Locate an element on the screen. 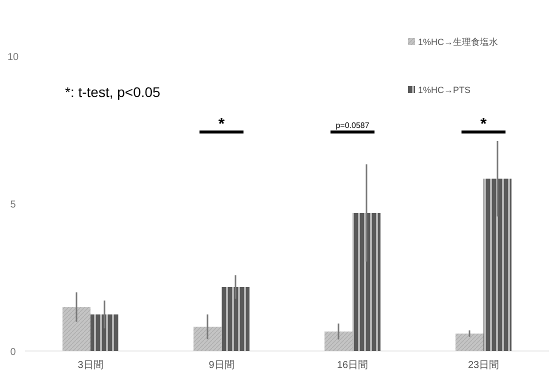 This screenshot has width=560, height=388. x-tick-label: 9日間 is located at coordinates (221, 365).